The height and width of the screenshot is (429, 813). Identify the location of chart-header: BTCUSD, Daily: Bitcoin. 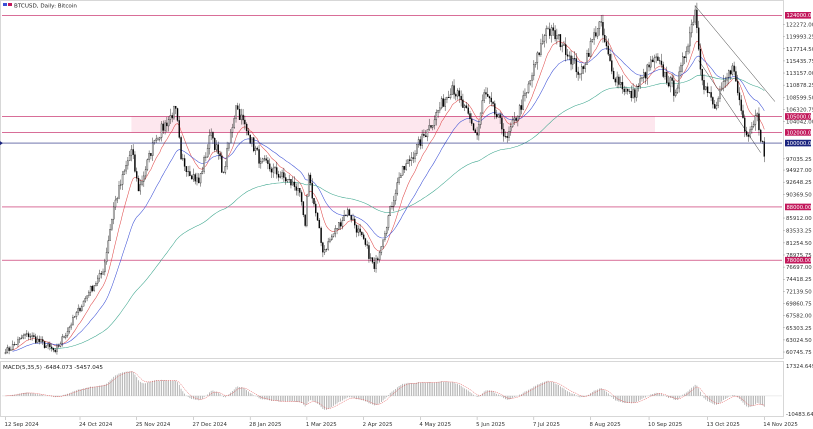
(40, 6).